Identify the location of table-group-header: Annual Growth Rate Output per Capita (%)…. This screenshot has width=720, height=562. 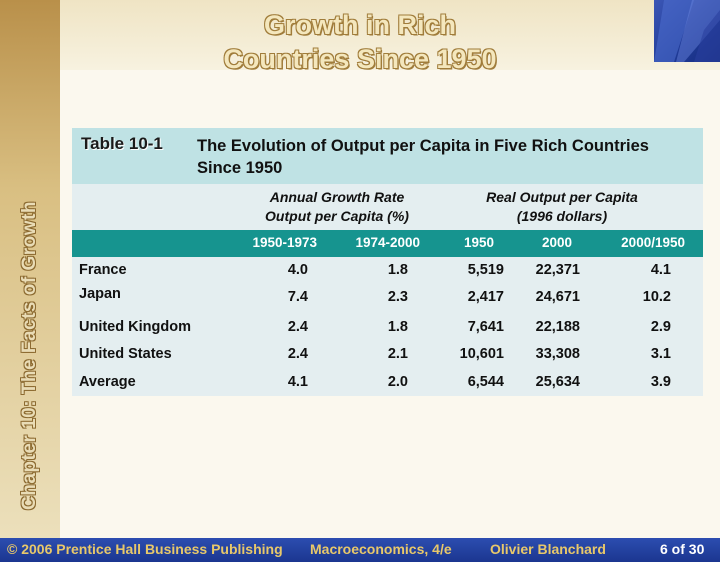
(387, 207).